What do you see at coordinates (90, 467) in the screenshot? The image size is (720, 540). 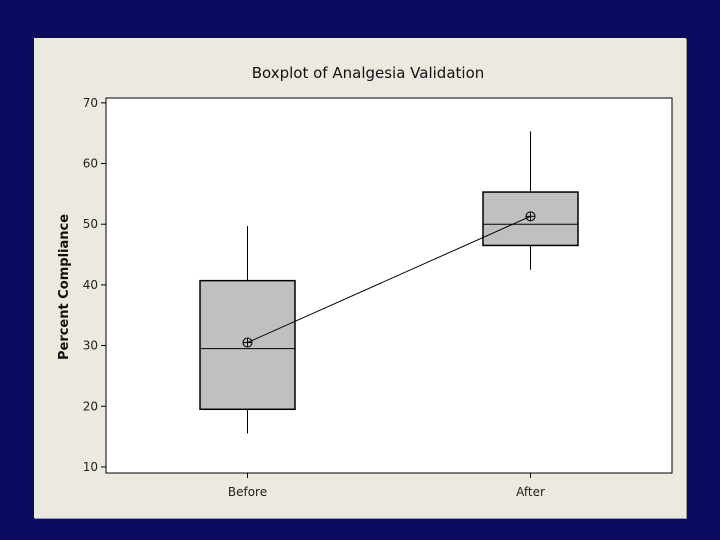 I see `y-tick-label: 10` at bounding box center [90, 467].